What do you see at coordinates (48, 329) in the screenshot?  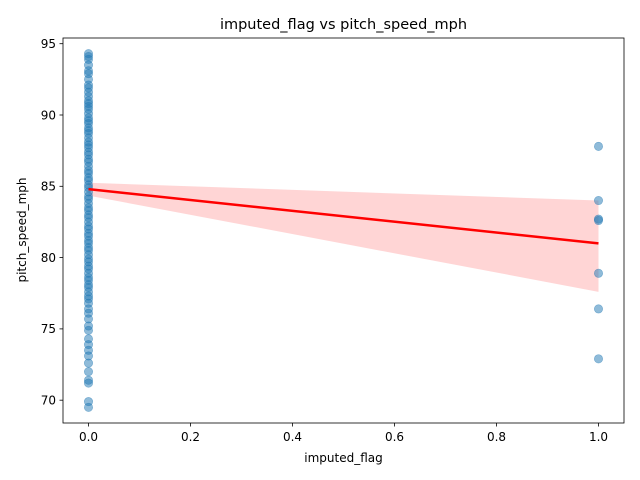 I see `y-tick-label-1: 75` at bounding box center [48, 329].